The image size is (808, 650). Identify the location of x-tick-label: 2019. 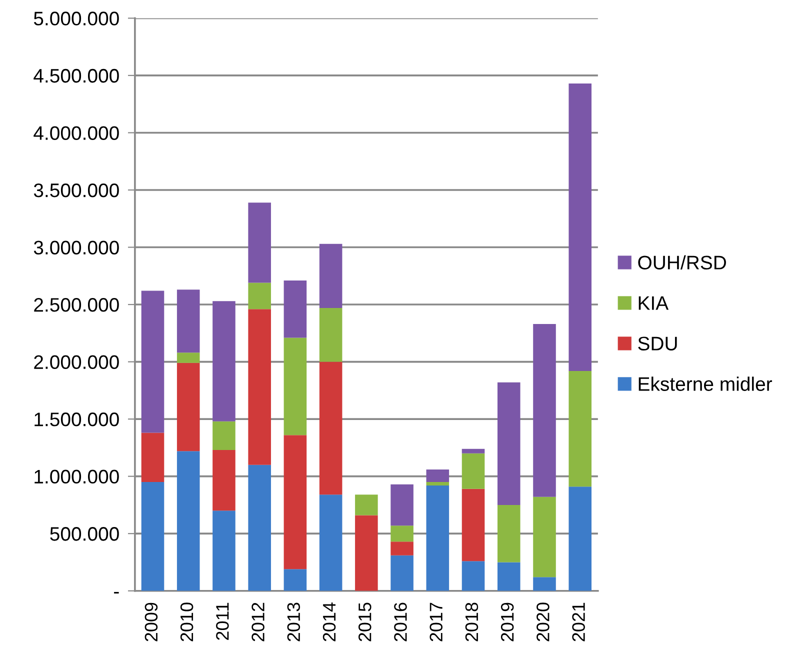
(507, 622).